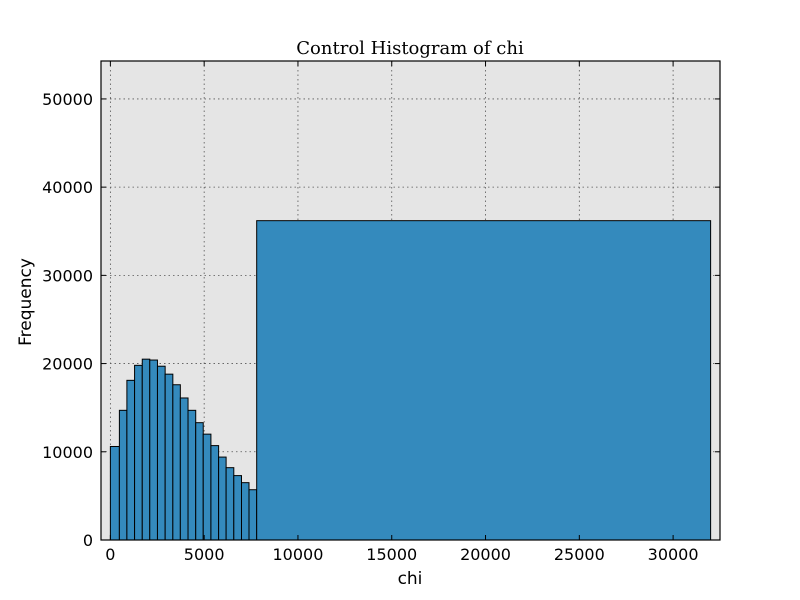 This screenshot has height=600, width=800. I want to click on x-tick-label: 5000, so click(204, 554).